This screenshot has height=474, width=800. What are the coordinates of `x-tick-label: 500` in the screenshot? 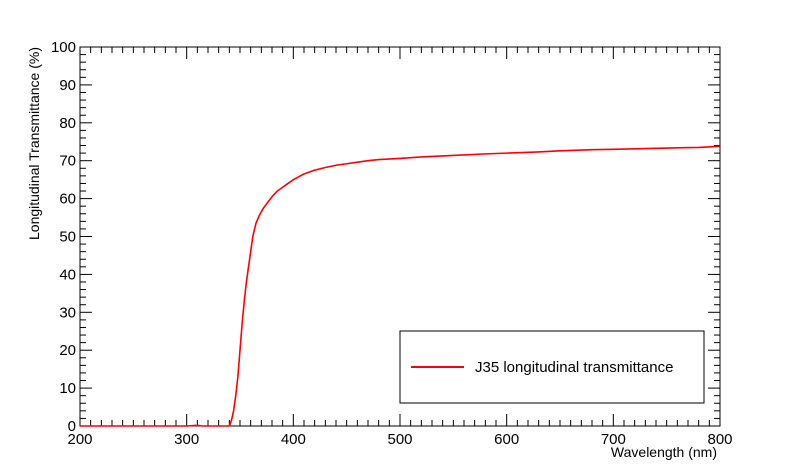 It's located at (399, 439).